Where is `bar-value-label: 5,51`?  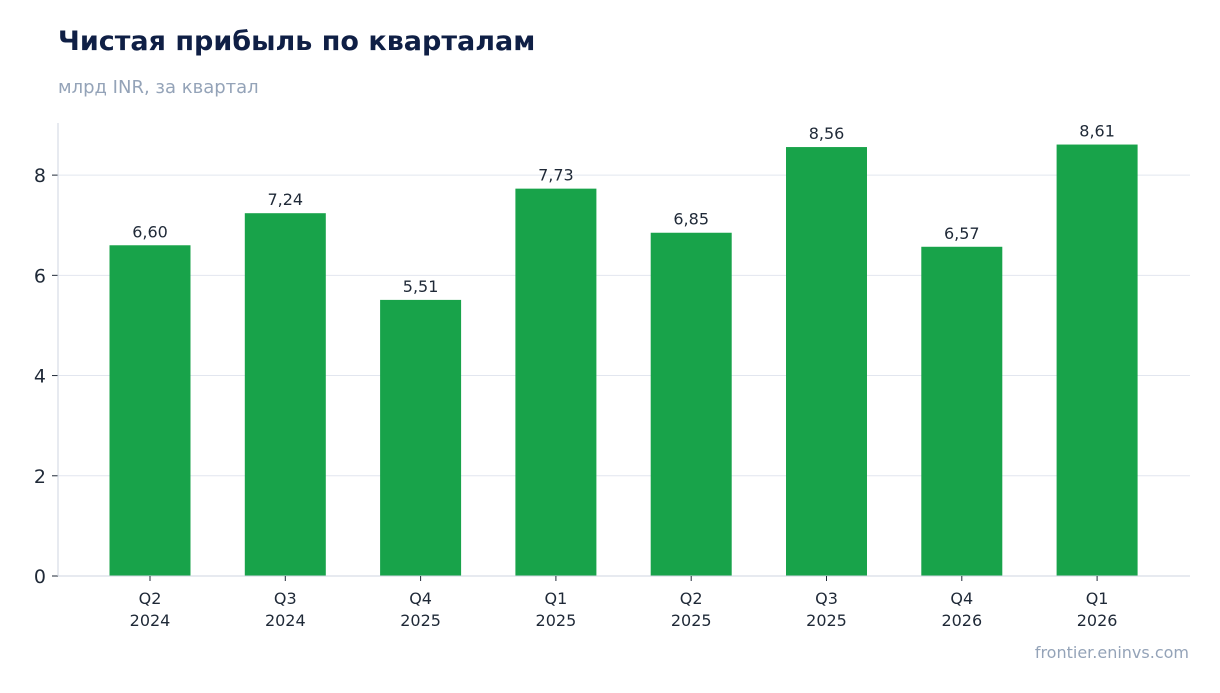
bar-value-label: 5,51 is located at coordinates (421, 286).